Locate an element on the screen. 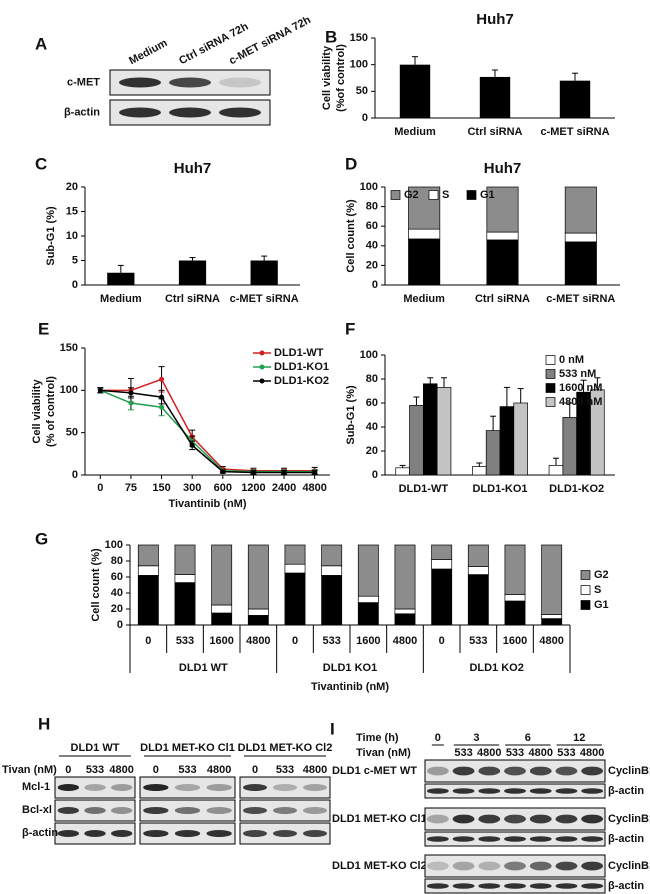 The width and height of the screenshot is (650, 894). dose-label: Tivan (nM) is located at coordinates (29, 770).